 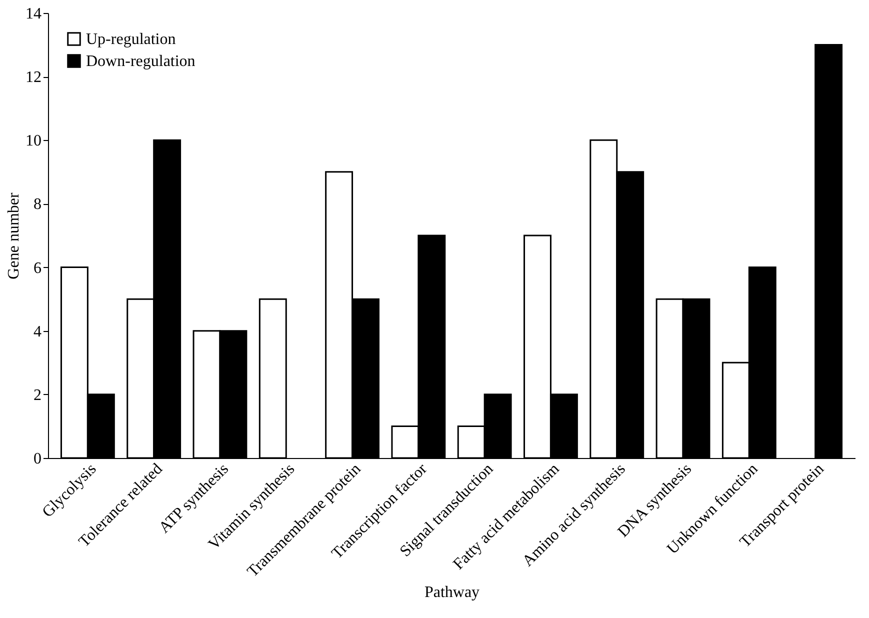 I want to click on y-tick-label: 12, so click(x=34, y=77).